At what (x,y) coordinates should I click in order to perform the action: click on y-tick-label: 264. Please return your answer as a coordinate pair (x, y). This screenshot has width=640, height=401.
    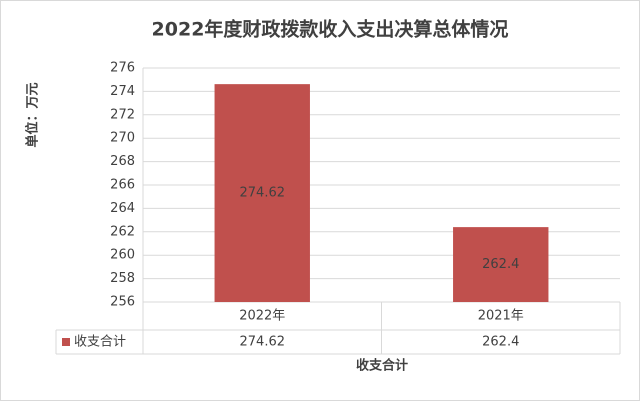
    Looking at the image, I should click on (122, 208).